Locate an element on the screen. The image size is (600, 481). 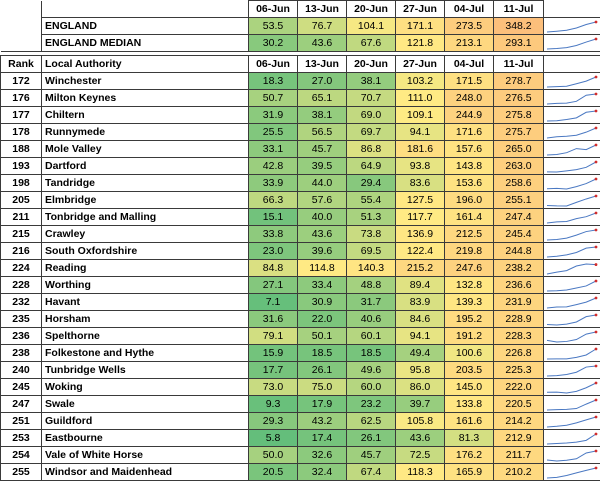
value-cell: 83.9 is located at coordinates (420, 302).